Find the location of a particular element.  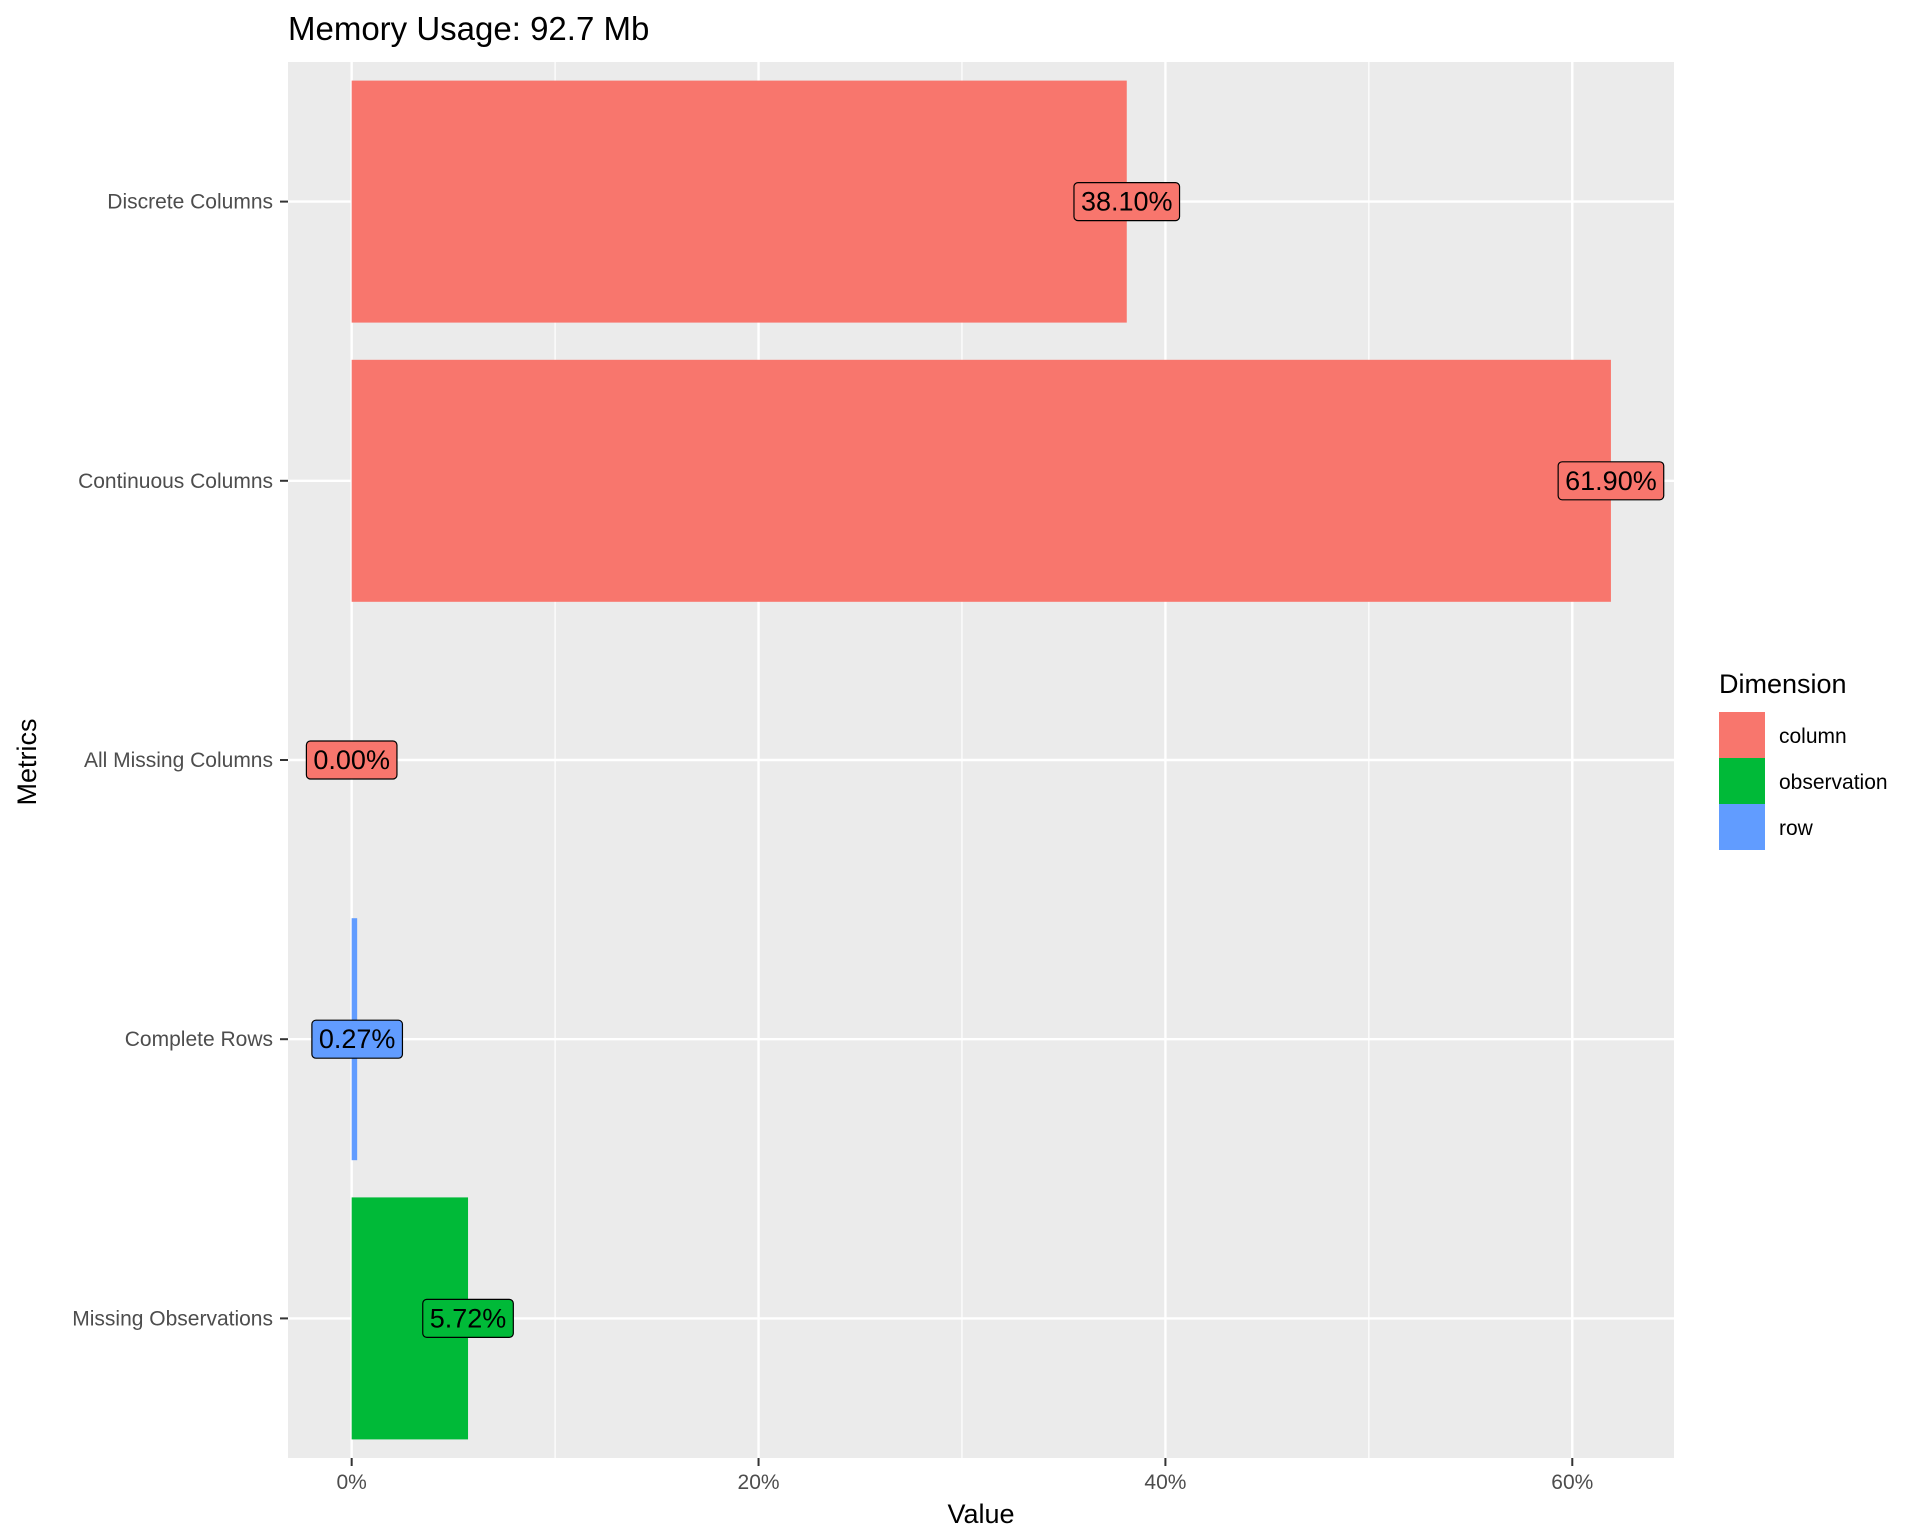

legend-label: observation is located at coordinates (1833, 782).